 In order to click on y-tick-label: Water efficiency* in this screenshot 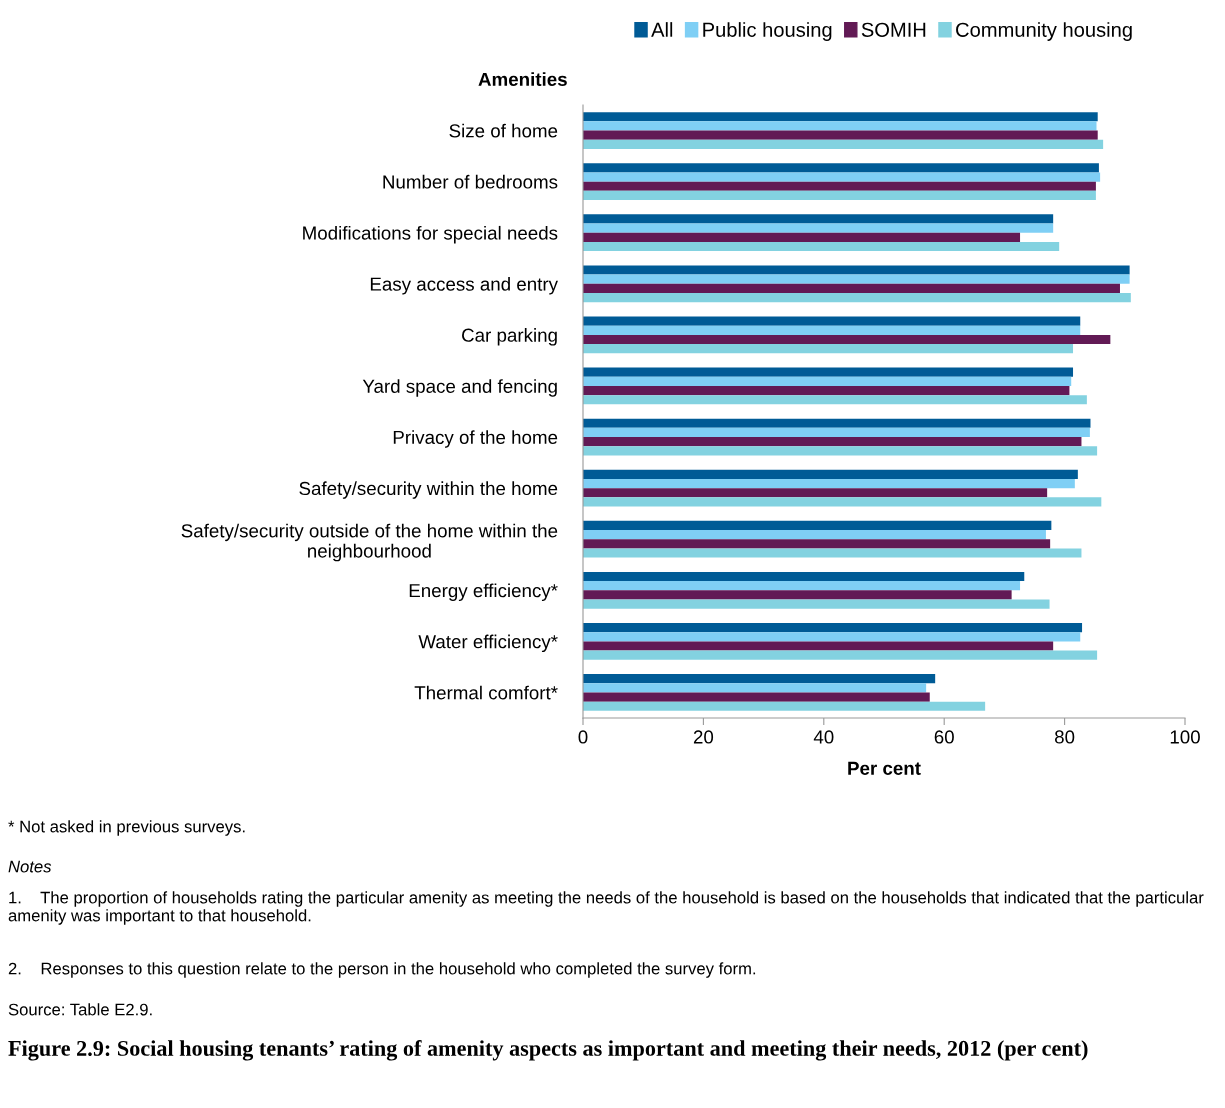, I will do `click(488, 643)`.